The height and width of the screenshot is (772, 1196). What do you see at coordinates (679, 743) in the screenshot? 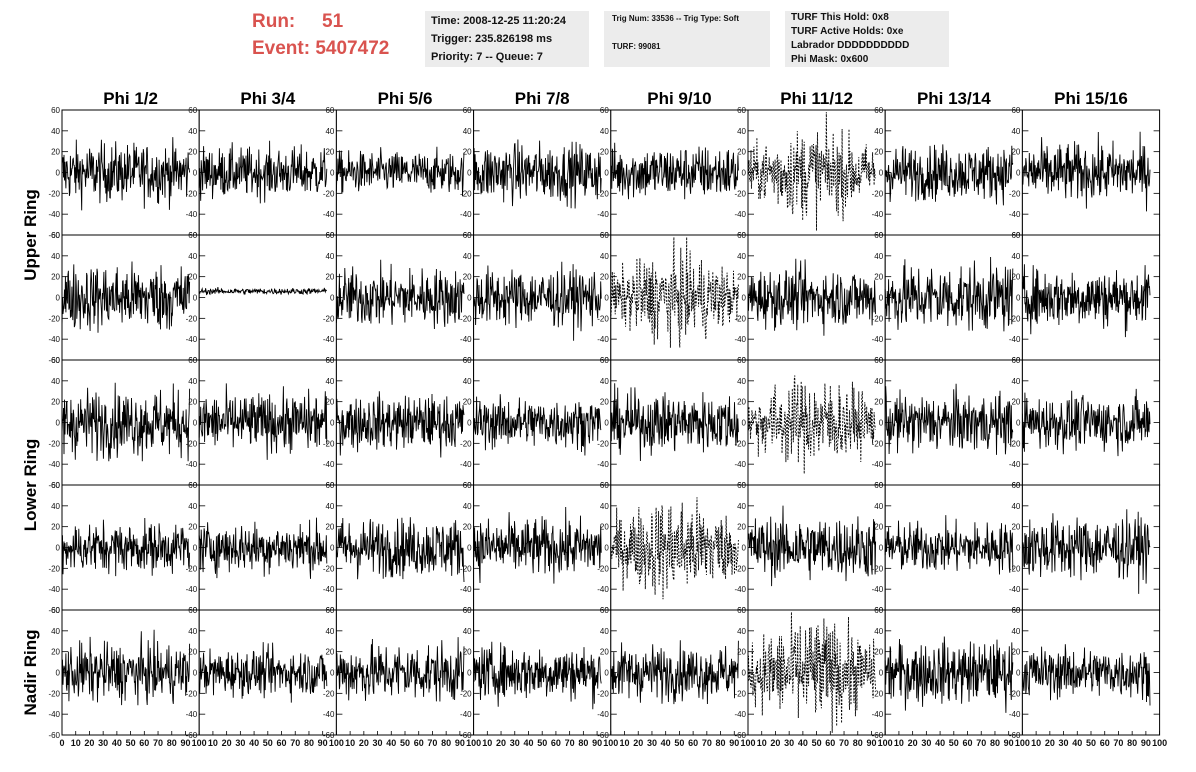
I see `x-tick-label: 50` at bounding box center [679, 743].